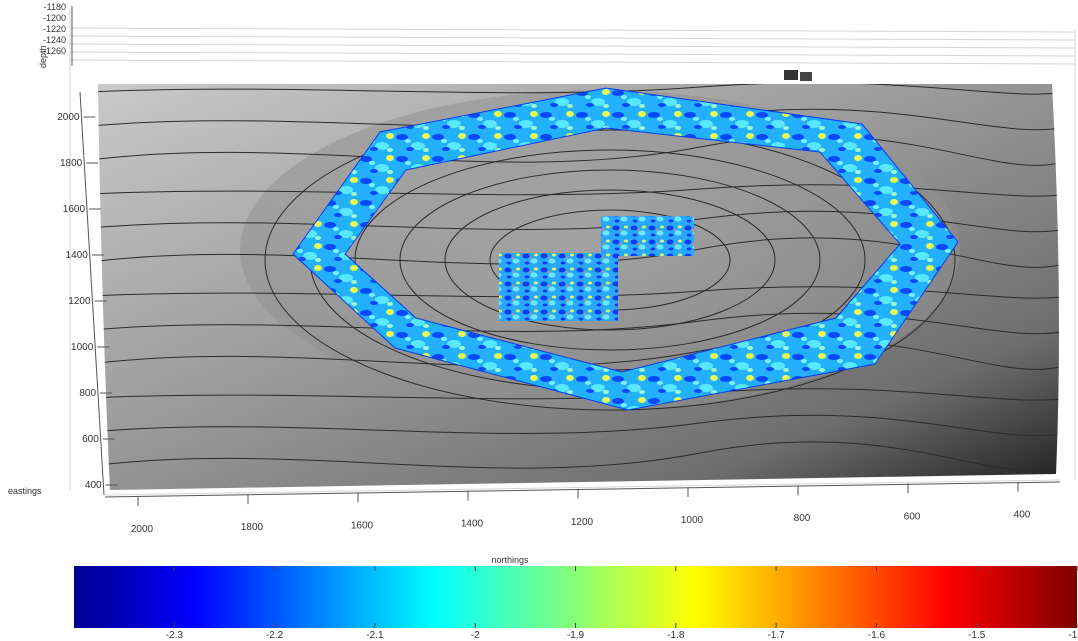 This screenshot has height=641, width=1078. I want to click on contour-ring, so click(610, 260).